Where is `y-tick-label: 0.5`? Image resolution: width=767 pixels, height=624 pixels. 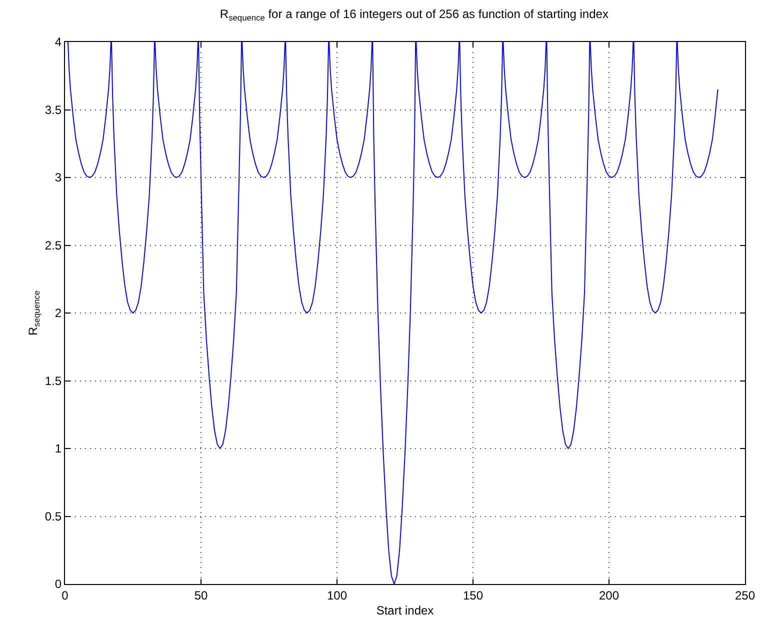
y-tick-label: 0.5 is located at coordinates (53, 516).